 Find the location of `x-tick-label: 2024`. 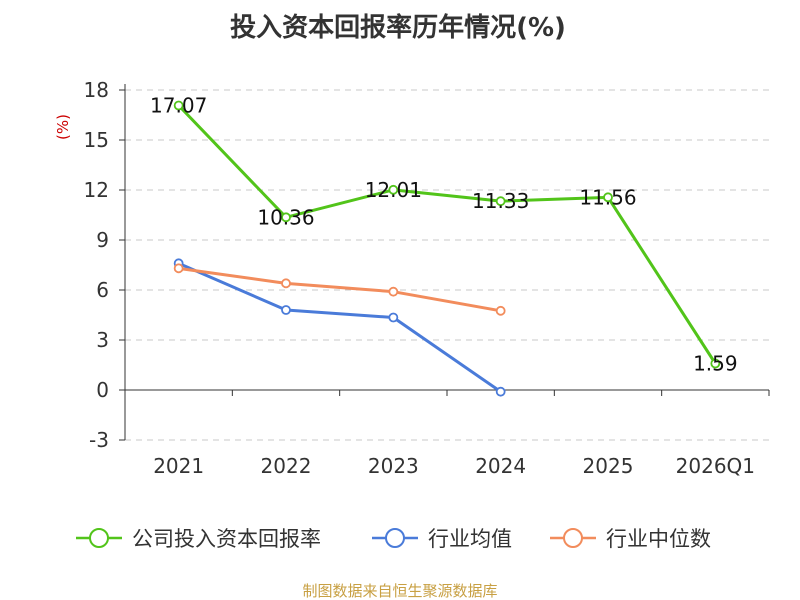

x-tick-label: 2024 is located at coordinates (500, 466).